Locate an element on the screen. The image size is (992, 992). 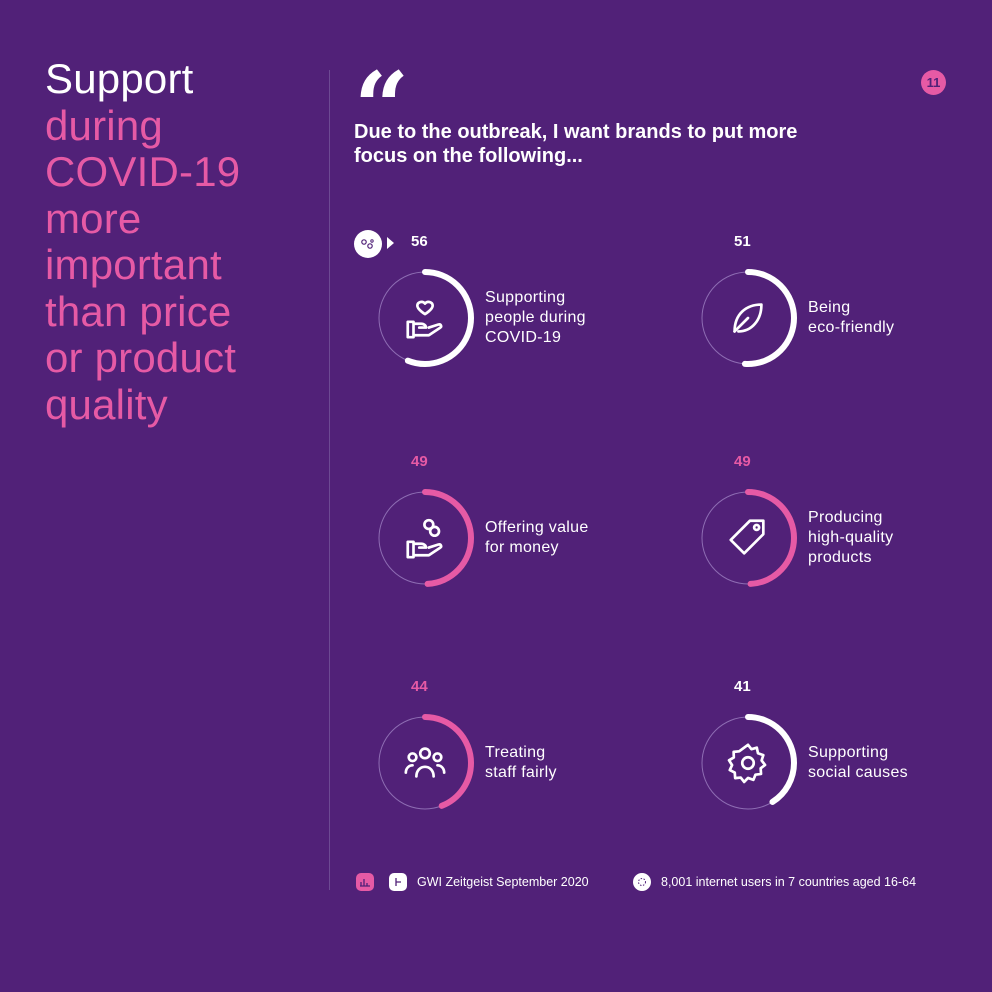
headline-line: or product is located at coordinates (141, 357).